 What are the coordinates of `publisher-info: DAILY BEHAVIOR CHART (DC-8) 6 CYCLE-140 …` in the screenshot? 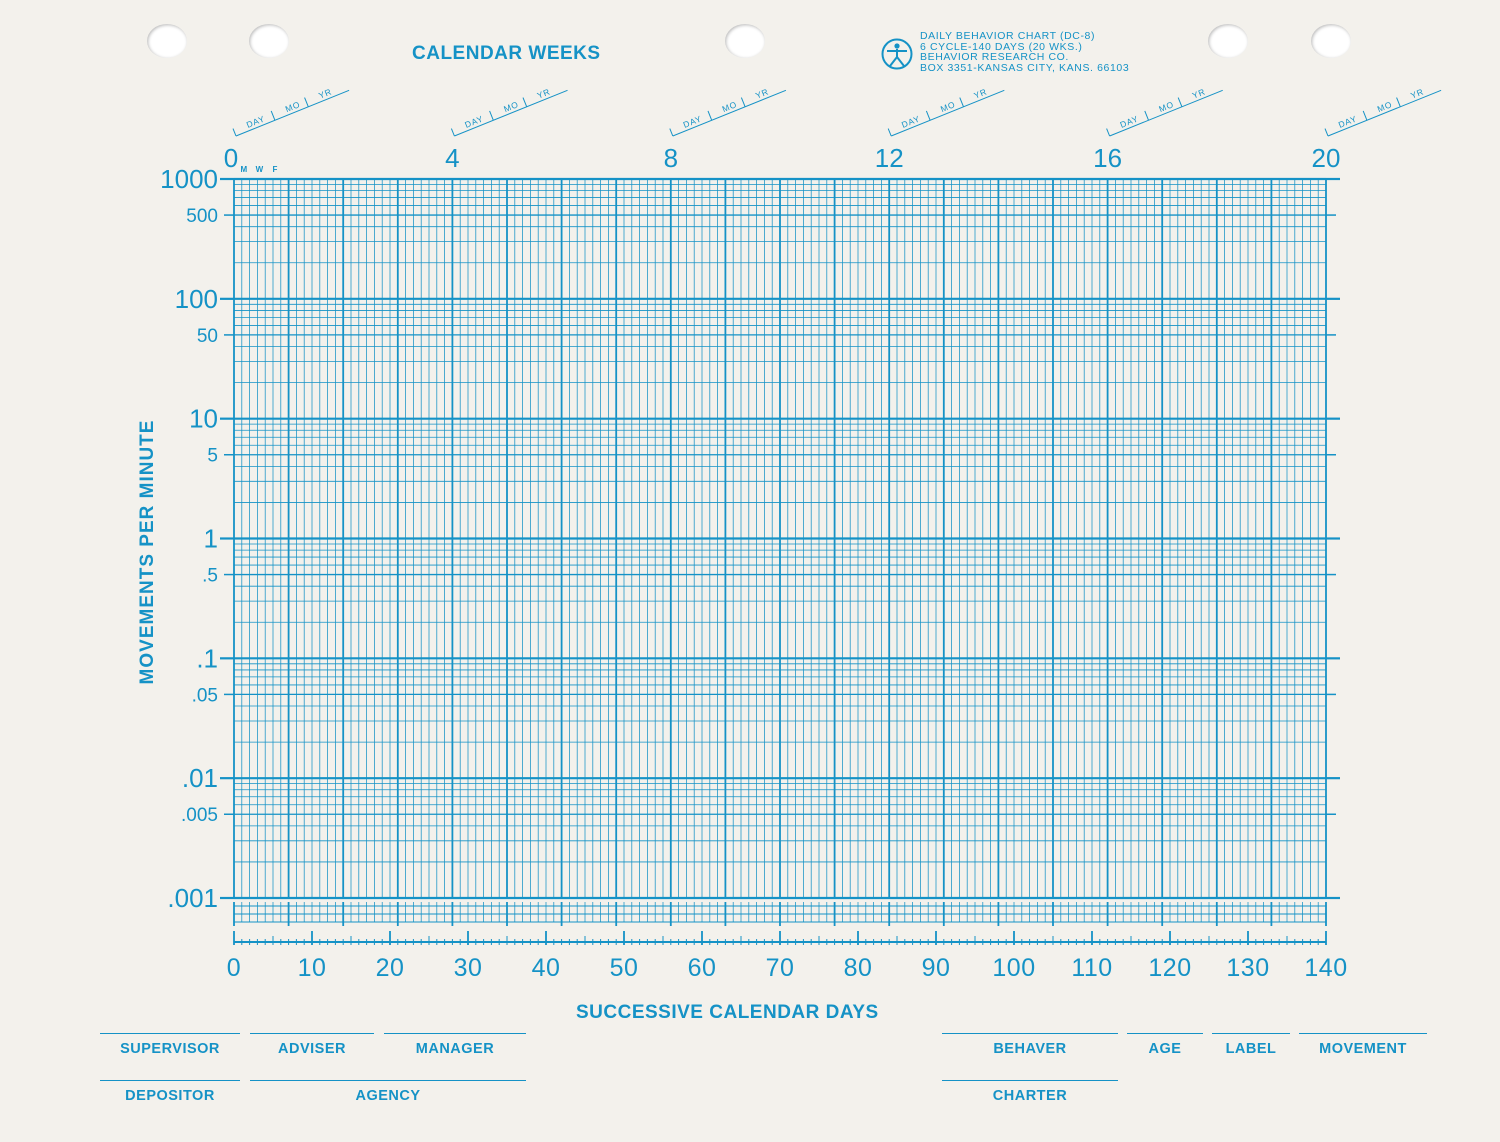 It's located at (1024, 52).